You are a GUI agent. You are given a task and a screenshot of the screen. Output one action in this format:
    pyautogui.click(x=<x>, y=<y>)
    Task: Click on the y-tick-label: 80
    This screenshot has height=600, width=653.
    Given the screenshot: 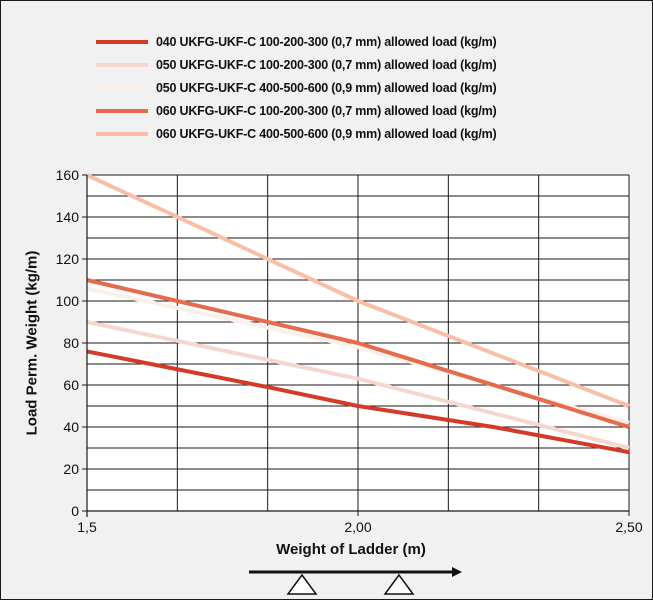 What is the action you would take?
    pyautogui.click(x=71, y=343)
    